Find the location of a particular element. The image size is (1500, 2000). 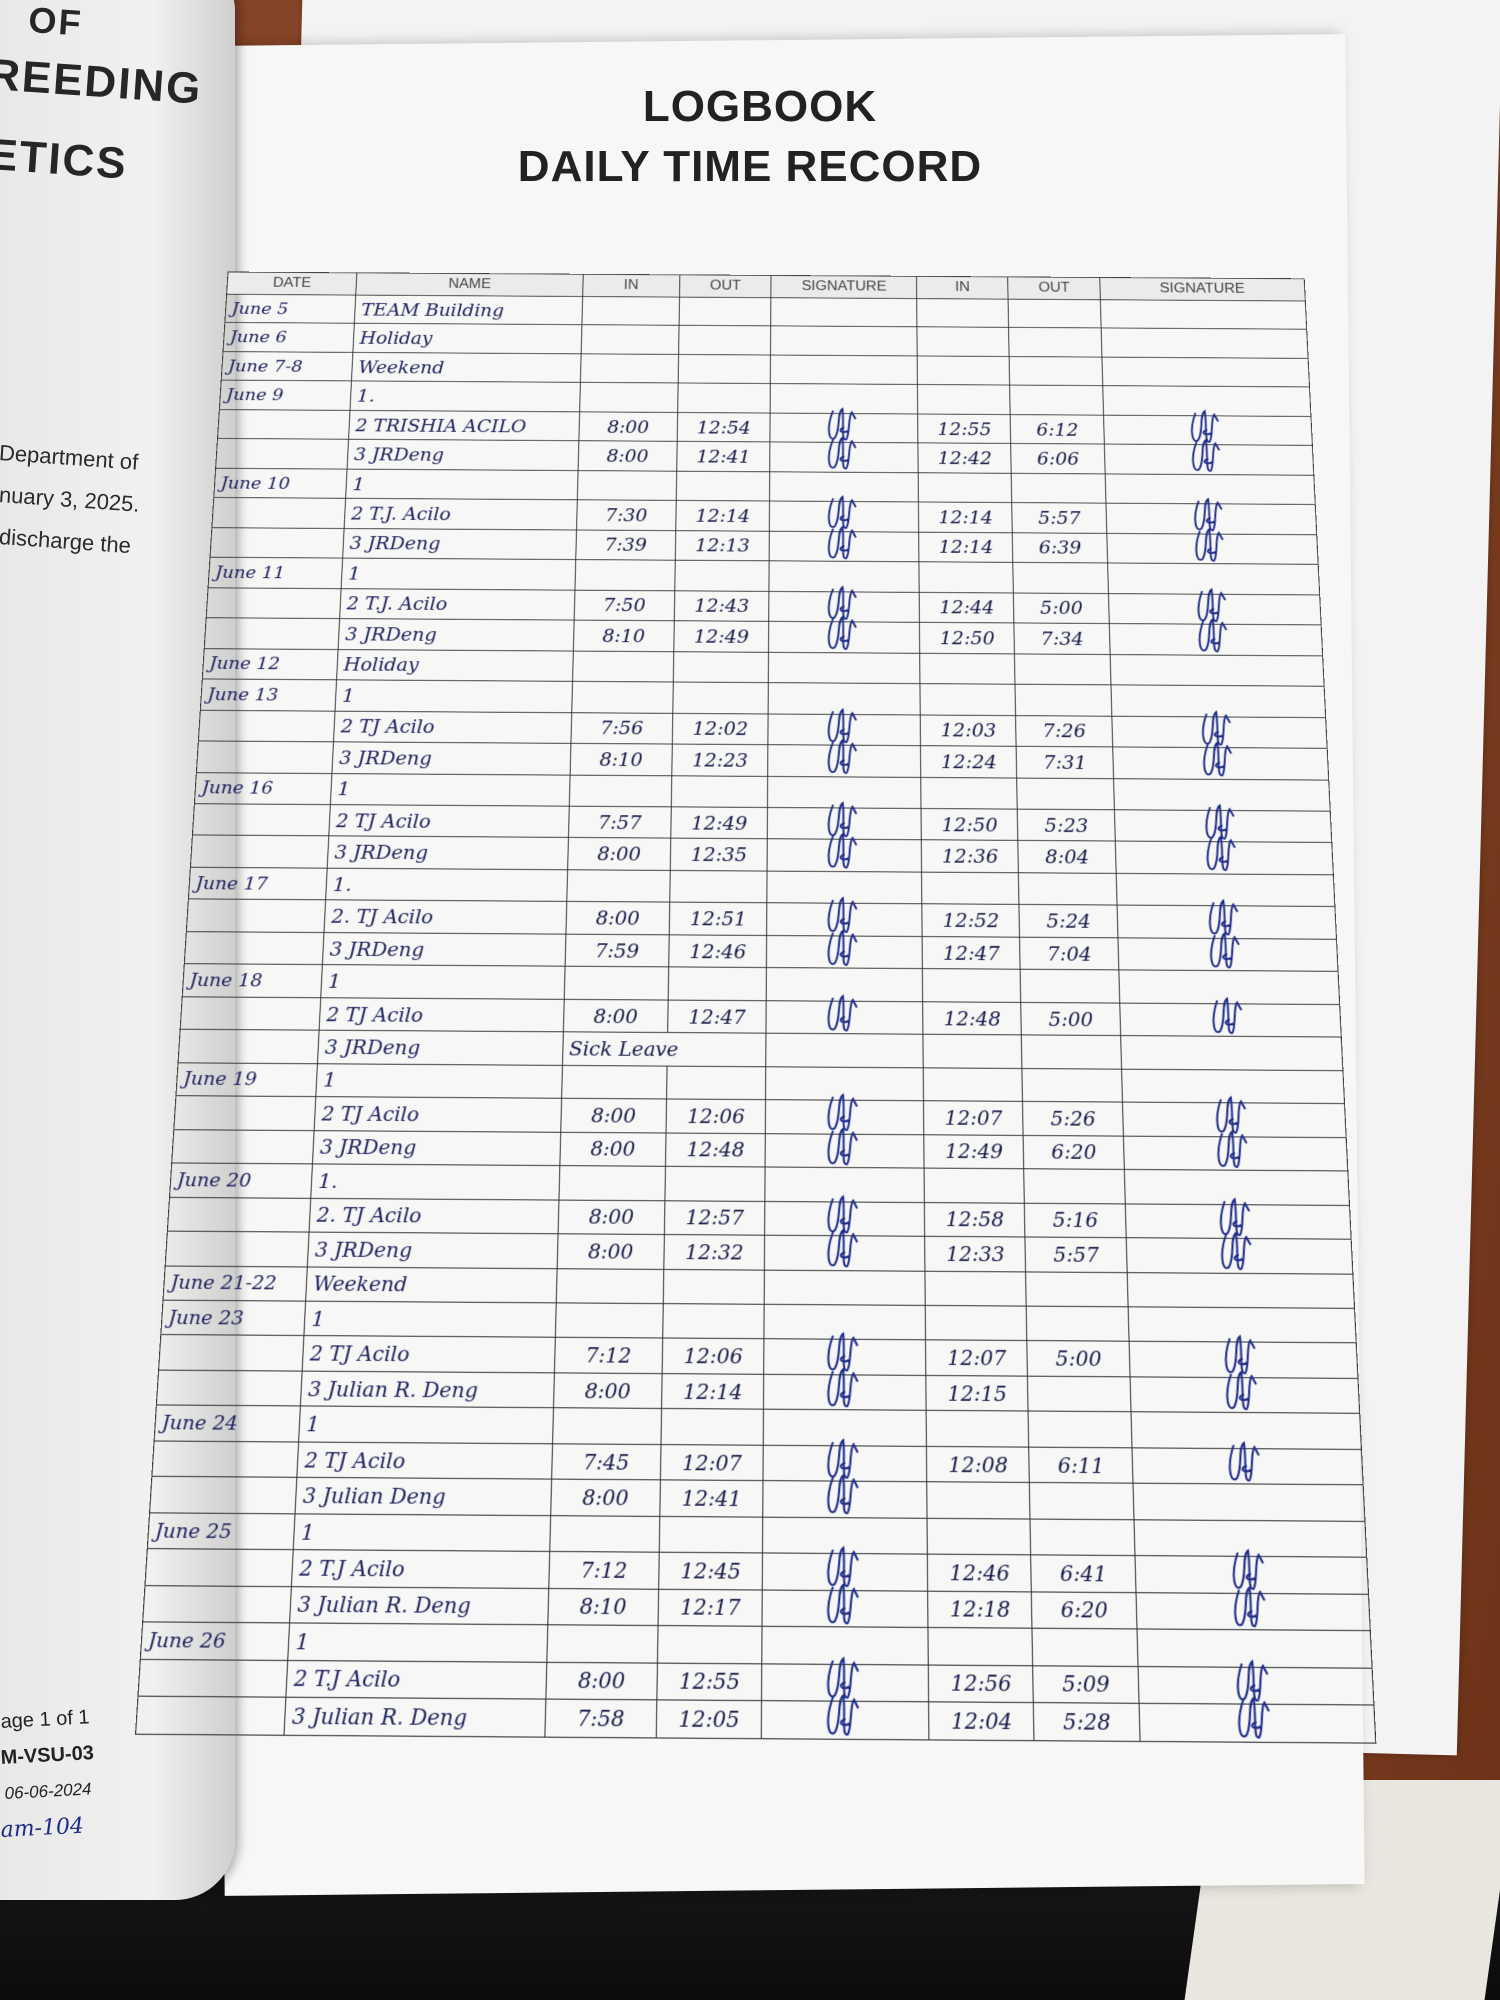

row-pm-in: 12:03 is located at coordinates (968, 731).